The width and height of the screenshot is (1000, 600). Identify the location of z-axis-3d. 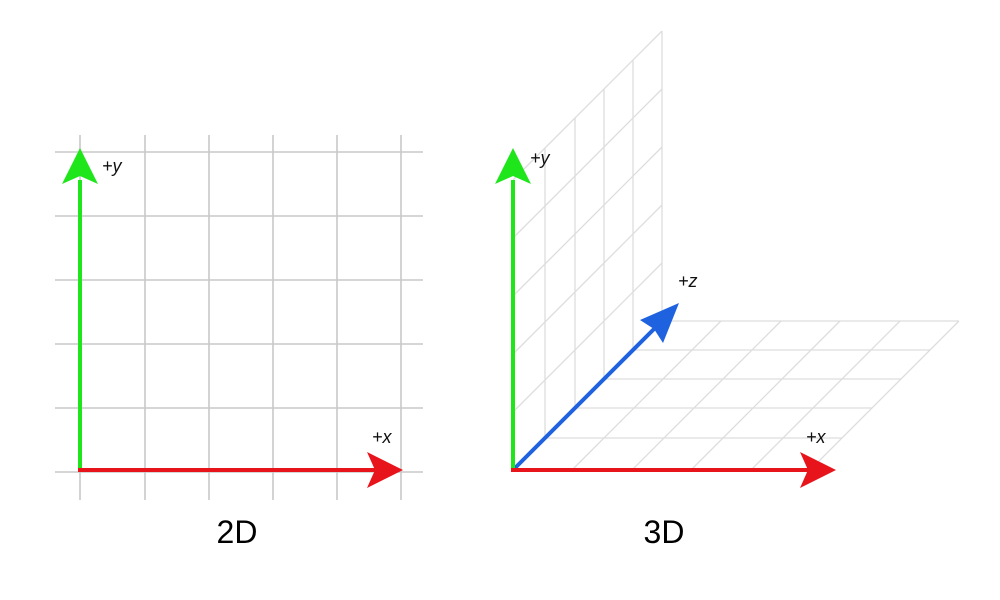
(595, 387).